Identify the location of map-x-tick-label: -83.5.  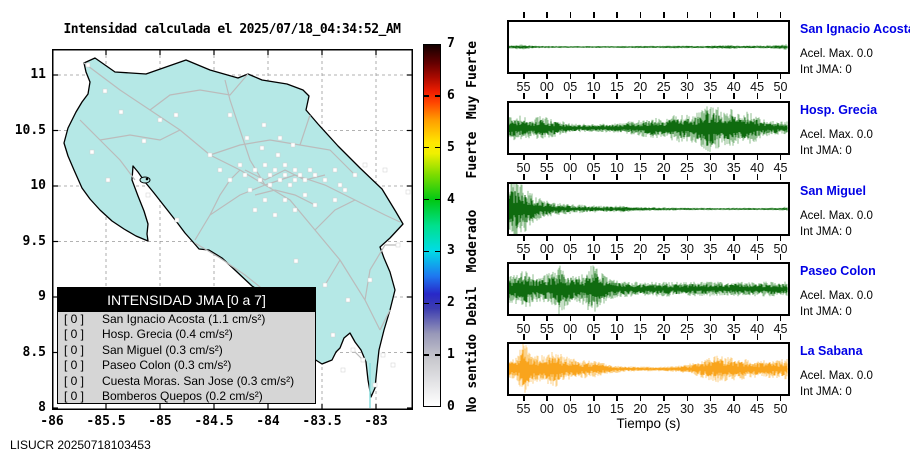
(322, 421).